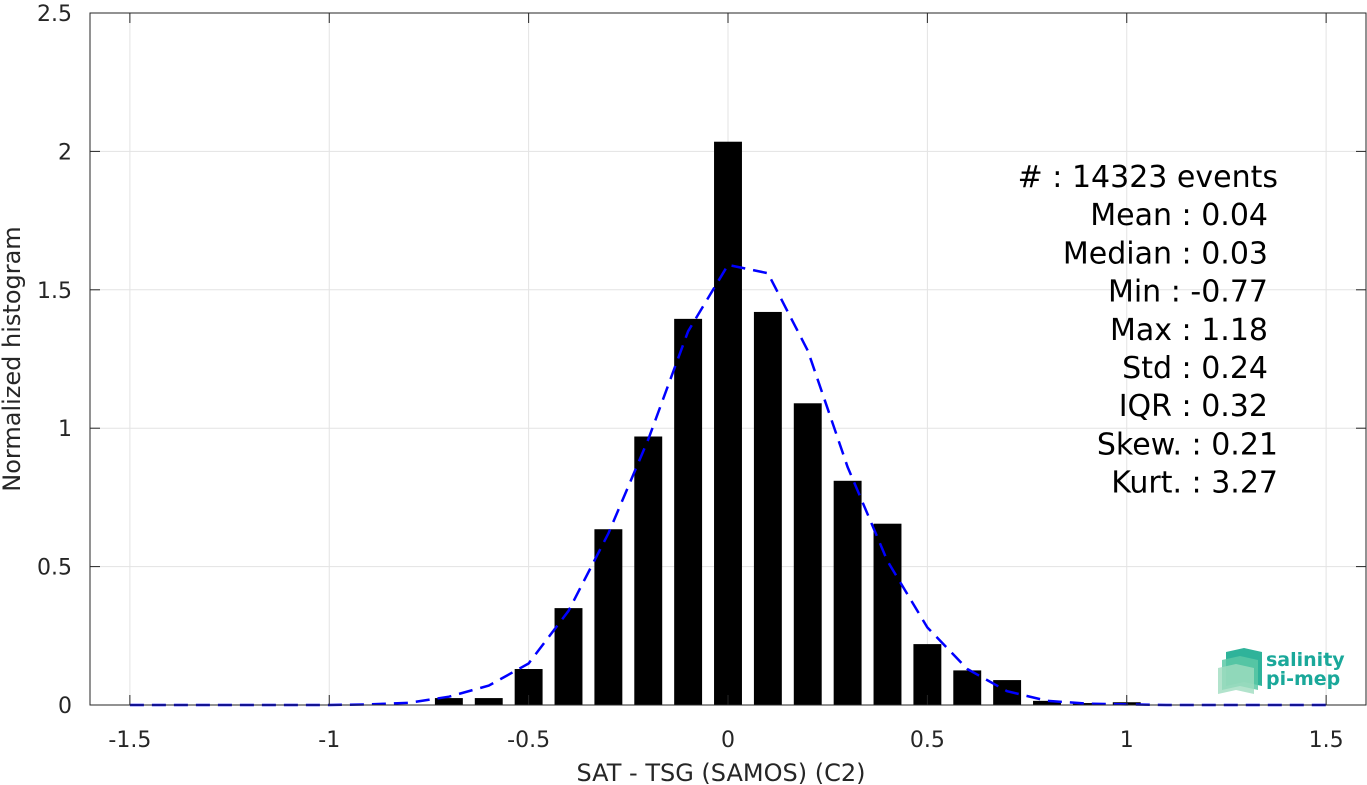  What do you see at coordinates (65, 152) in the screenshot?
I see `y-tick-label: 2` at bounding box center [65, 152].